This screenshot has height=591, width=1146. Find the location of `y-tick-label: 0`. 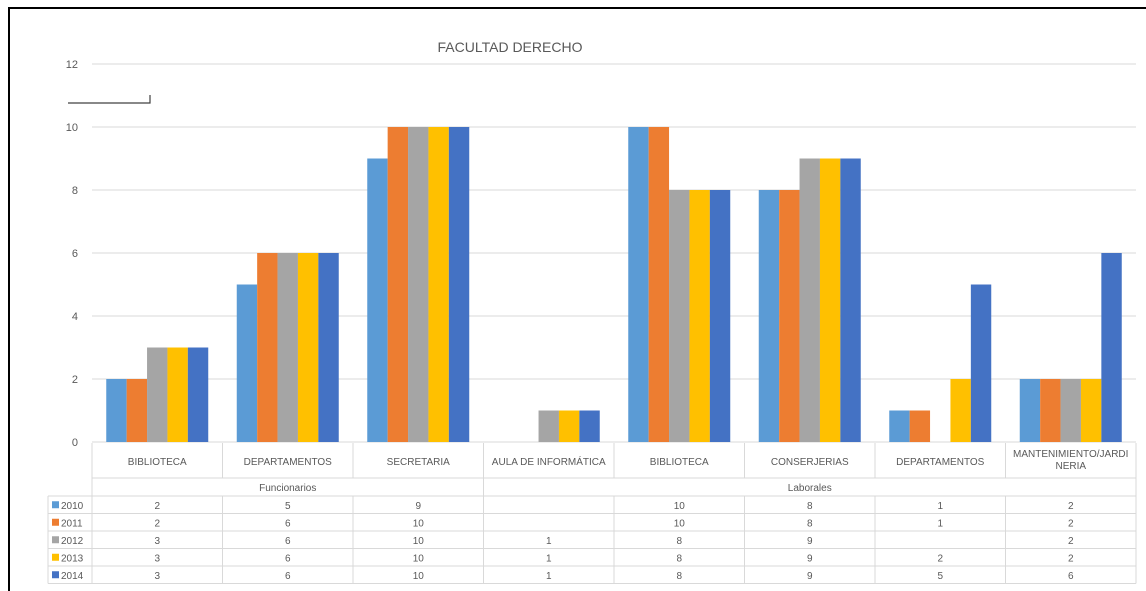

y-tick-label: 0 is located at coordinates (75, 443).